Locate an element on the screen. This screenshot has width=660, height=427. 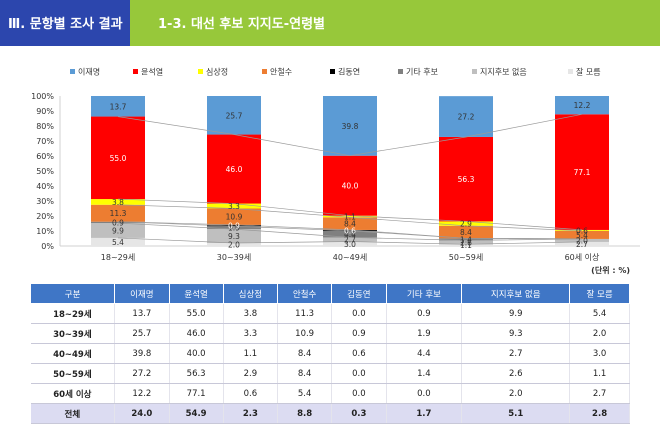
data-label: 4.4 is located at coordinates (350, 234).